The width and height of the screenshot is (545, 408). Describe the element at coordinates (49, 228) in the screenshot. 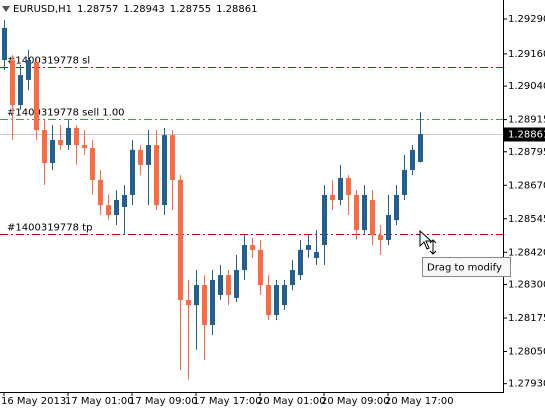

I see `order-level-label: #1400319778 tp` at that location.